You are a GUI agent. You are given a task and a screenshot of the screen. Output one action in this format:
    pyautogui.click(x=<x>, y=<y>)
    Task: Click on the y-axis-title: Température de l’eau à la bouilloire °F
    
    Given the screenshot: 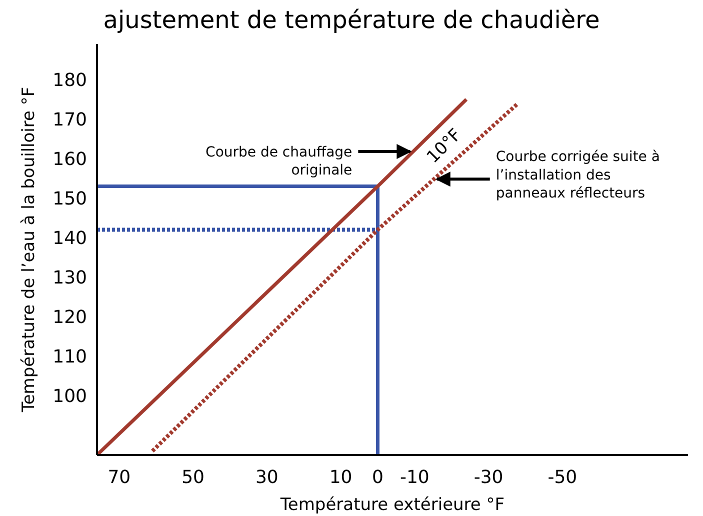 What is the action you would take?
    pyautogui.click(x=29, y=250)
    